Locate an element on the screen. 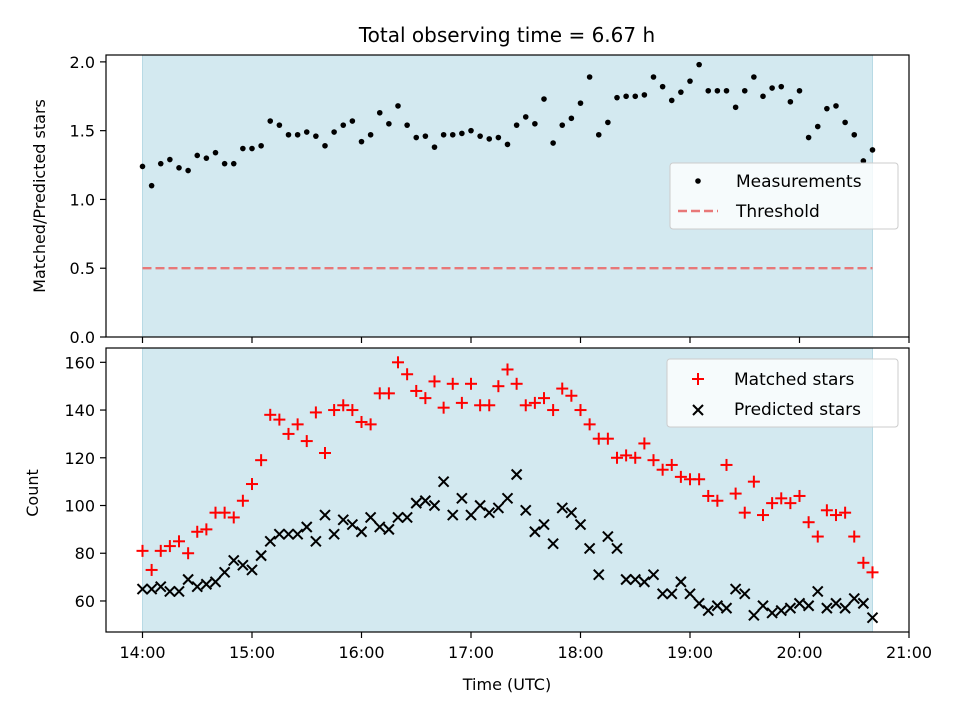  count-legend-box is located at coordinates (782, 393).